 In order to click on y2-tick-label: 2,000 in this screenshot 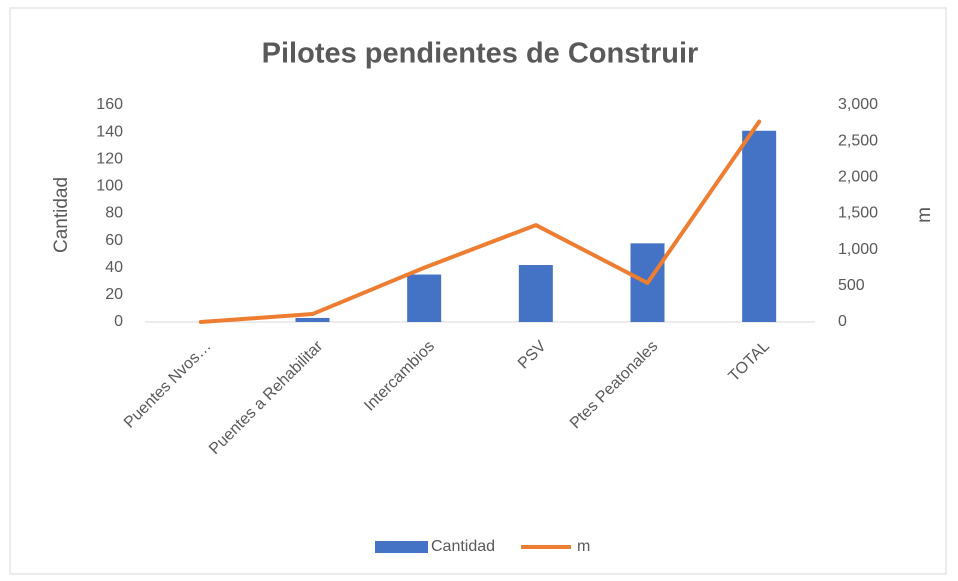, I will do `click(858, 177)`.